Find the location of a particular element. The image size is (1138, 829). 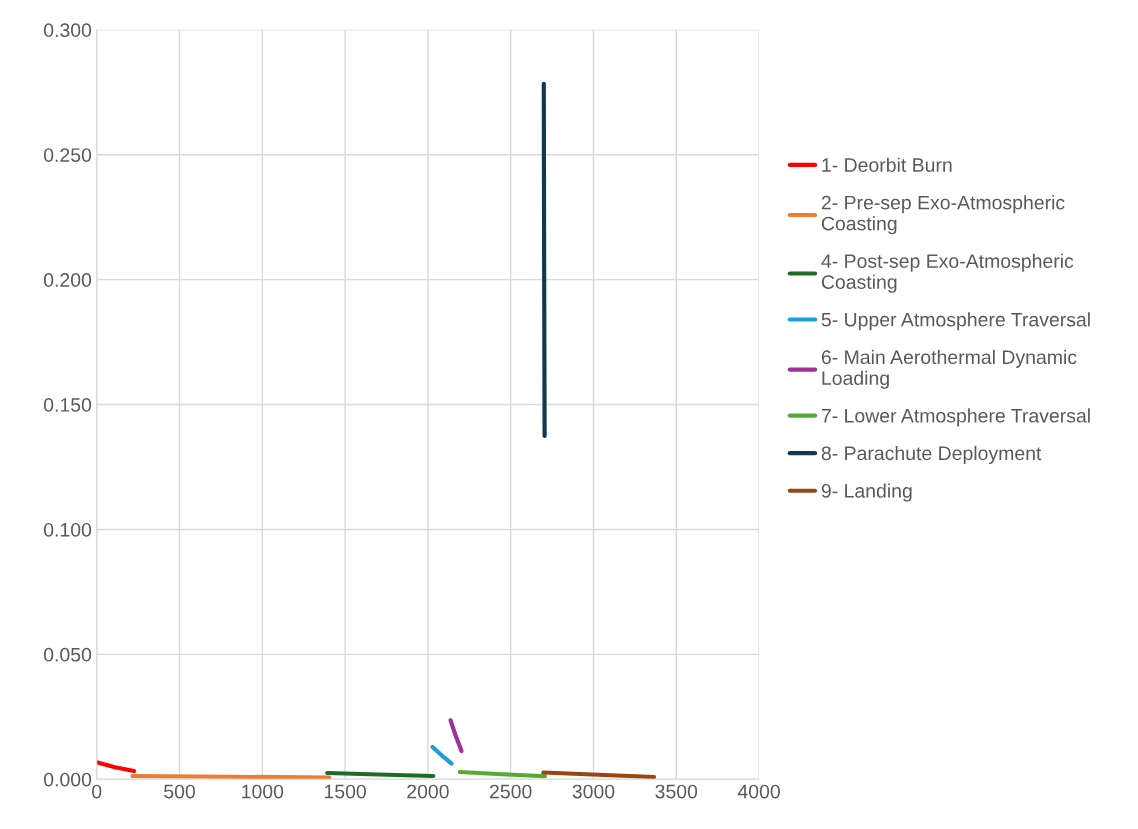

y-tick-label: 0.050 is located at coordinates (67, 654).